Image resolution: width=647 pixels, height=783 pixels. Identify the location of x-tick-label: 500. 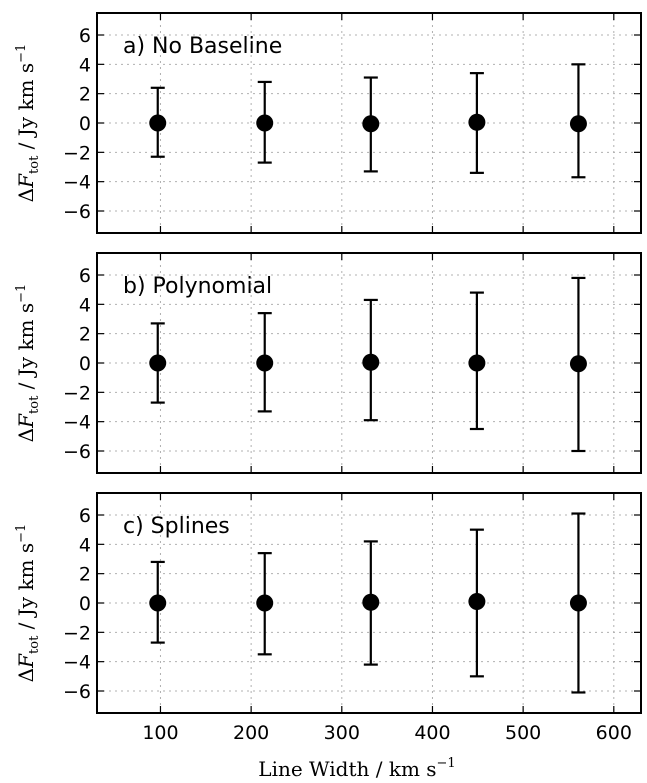
(523, 733).